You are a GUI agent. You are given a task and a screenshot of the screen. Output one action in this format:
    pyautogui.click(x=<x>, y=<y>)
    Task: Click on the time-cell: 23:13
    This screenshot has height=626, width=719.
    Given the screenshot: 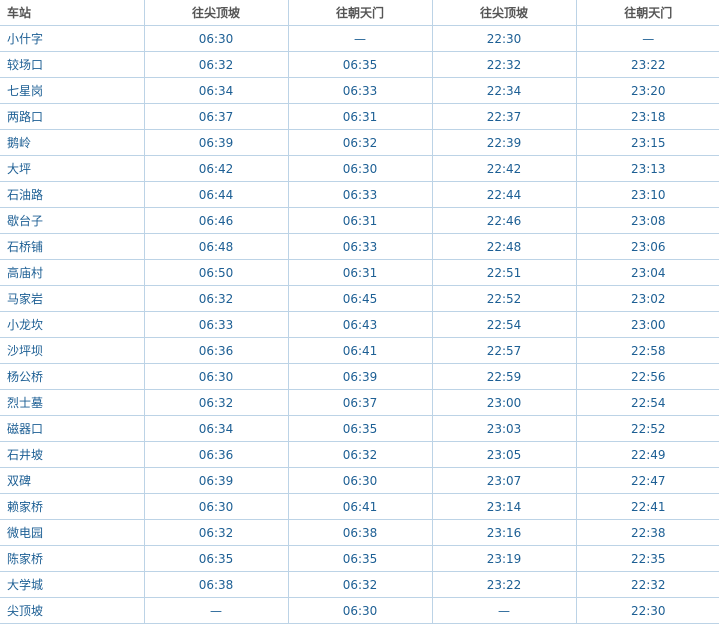 What is the action you would take?
    pyautogui.click(x=647, y=168)
    